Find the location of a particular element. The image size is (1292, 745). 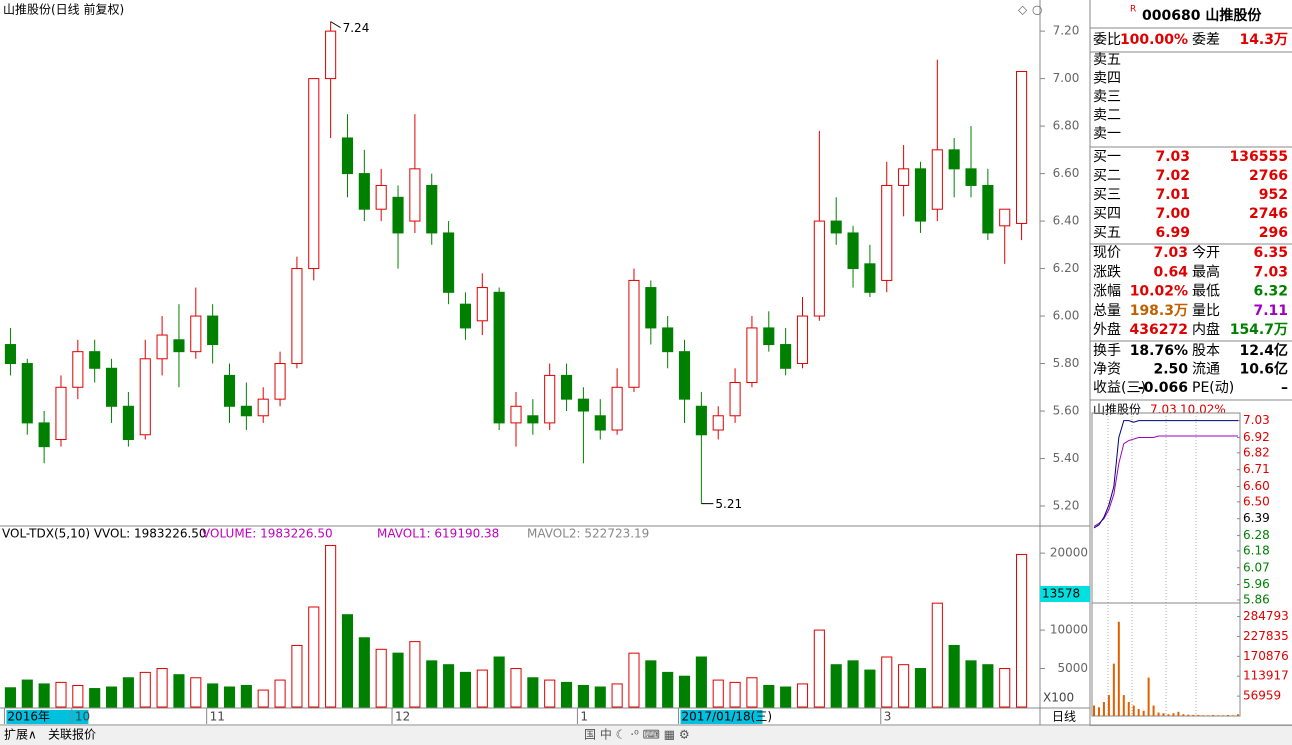

y-tick-label: 5.20 is located at coordinates (1066, 506).